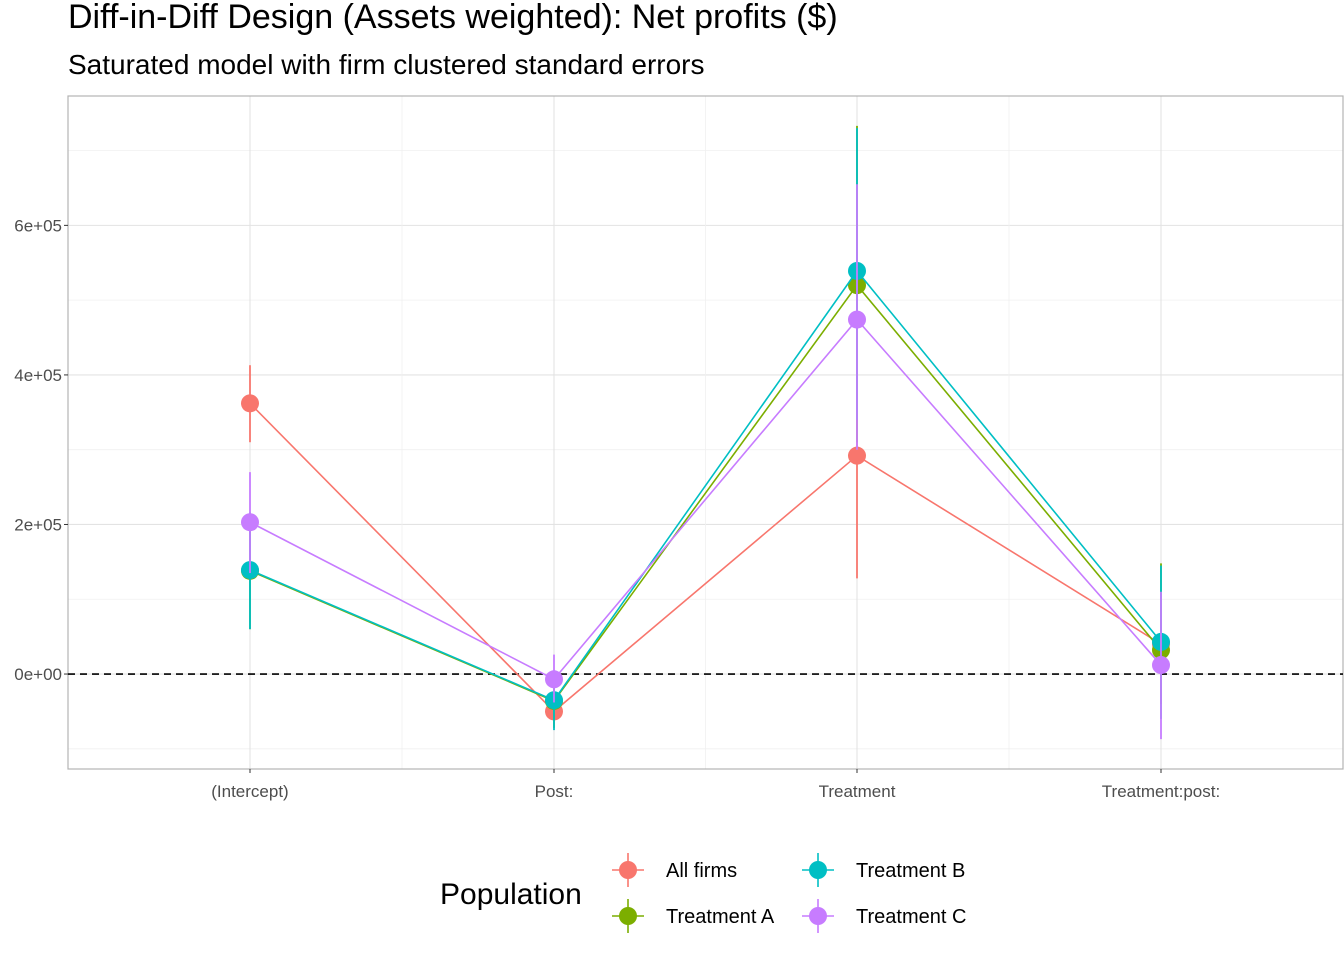 This screenshot has width=1344, height=960. What do you see at coordinates (857, 791) in the screenshot?
I see `x-tick-label: Treatment` at bounding box center [857, 791].